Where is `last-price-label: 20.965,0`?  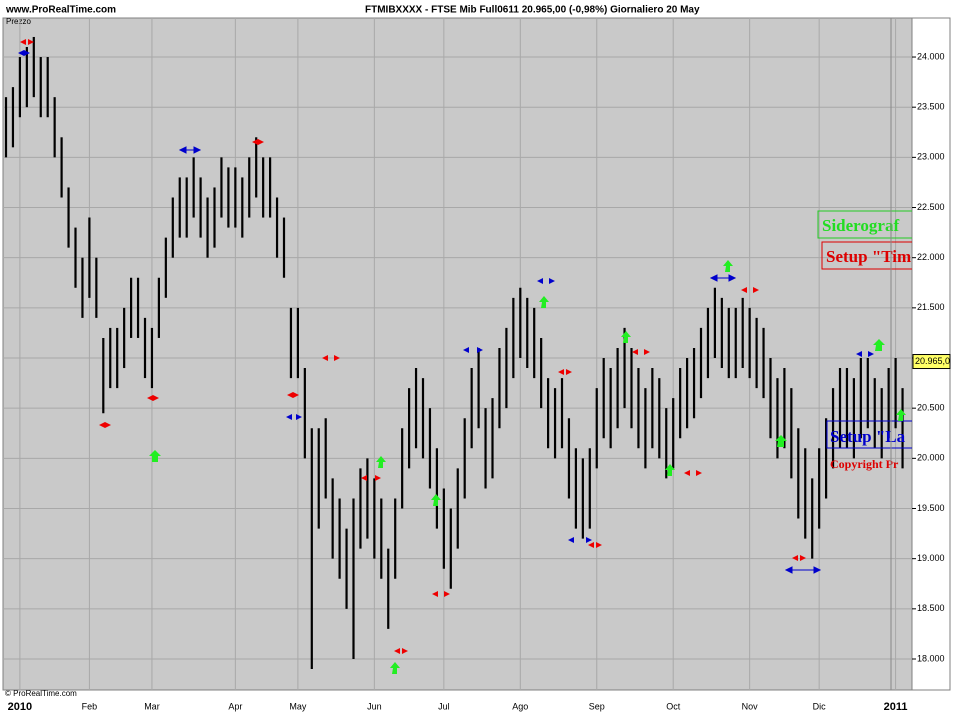
last-price-label: 20.965,0 is located at coordinates (932, 361).